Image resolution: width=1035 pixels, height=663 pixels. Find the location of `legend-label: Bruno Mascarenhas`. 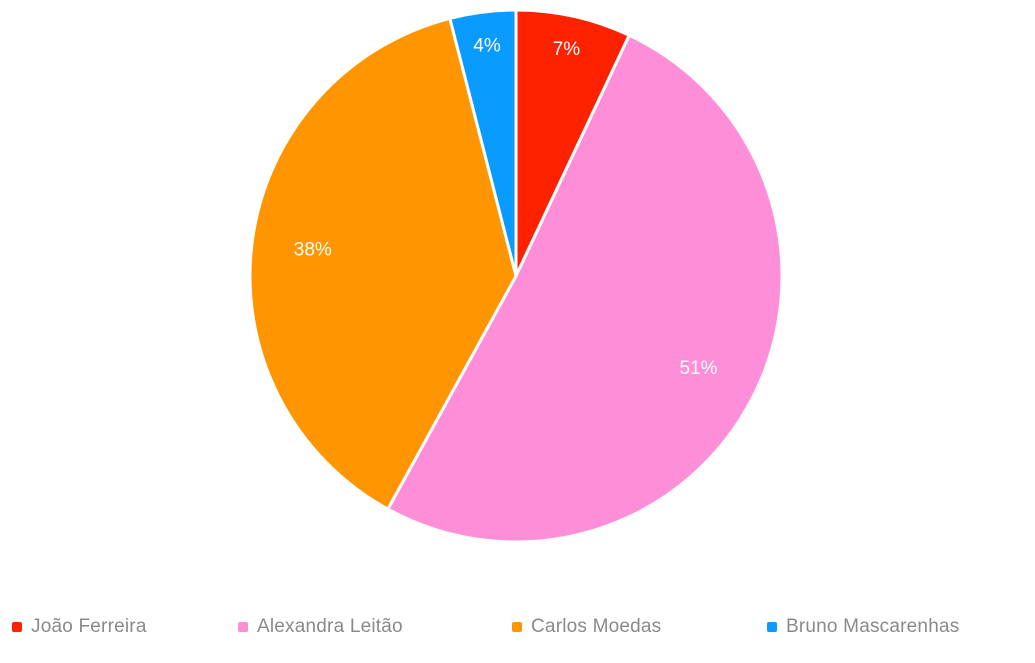

legend-label: Bruno Mascarenhas is located at coordinates (873, 626).